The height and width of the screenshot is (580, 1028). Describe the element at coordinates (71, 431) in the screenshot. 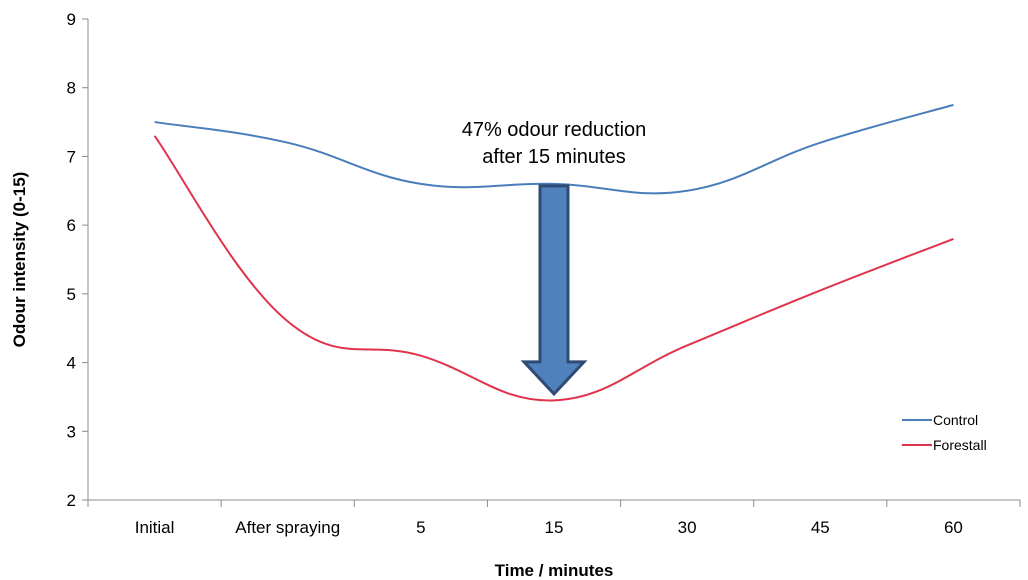

I see `y-tick-label: 3` at that location.